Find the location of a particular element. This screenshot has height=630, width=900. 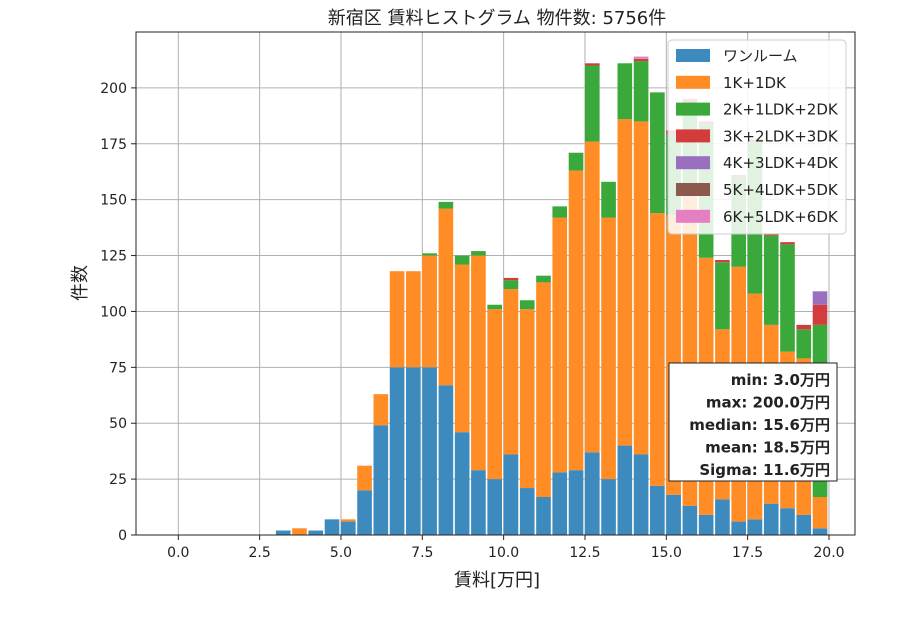

x-tick-label: 0.0 is located at coordinates (178, 553).